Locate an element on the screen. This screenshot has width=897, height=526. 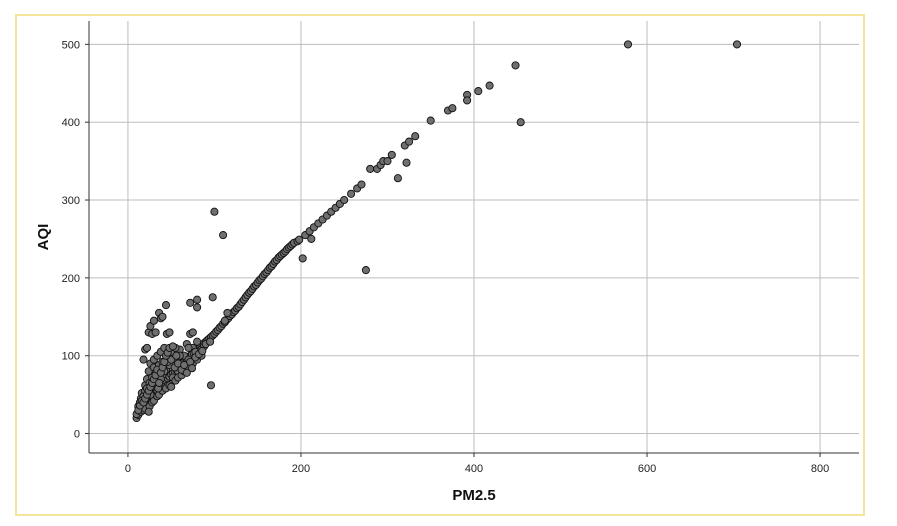
y-tick-label: 200 is located at coordinates (71, 279).